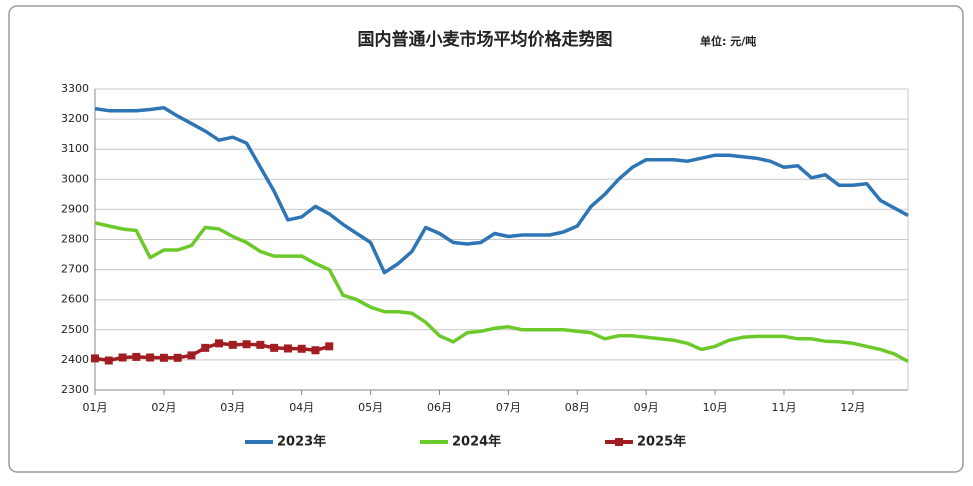 Image resolution: width=973 pixels, height=486 pixels. What do you see at coordinates (75, 389) in the screenshot?
I see `y-tick-label: 2300` at bounding box center [75, 389].